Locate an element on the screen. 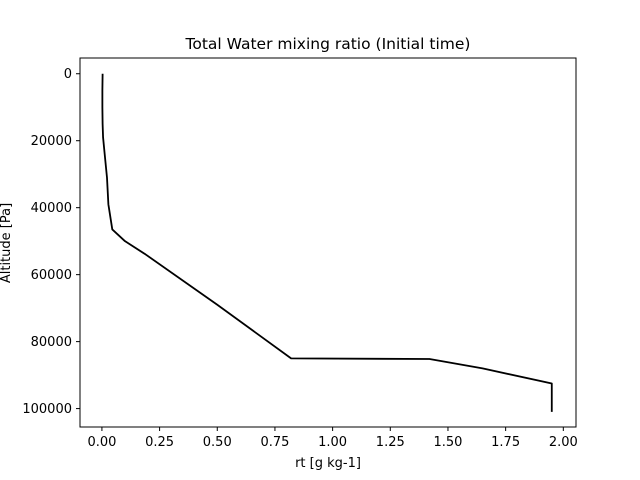  y-tick-label: 40000 is located at coordinates (51, 208).